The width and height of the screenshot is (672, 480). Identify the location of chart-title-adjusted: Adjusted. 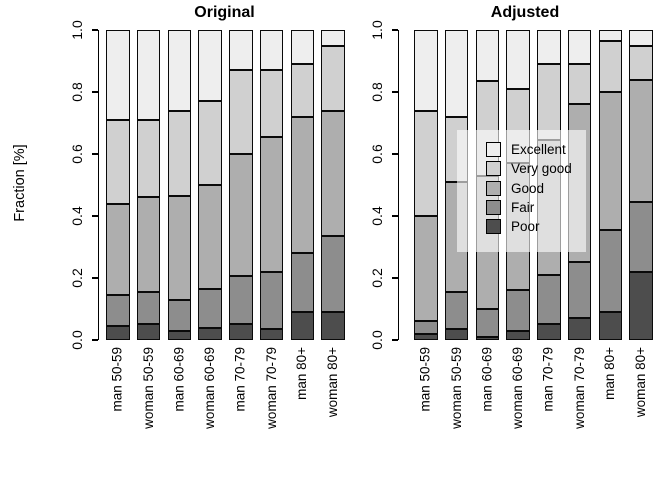
(525, 12).